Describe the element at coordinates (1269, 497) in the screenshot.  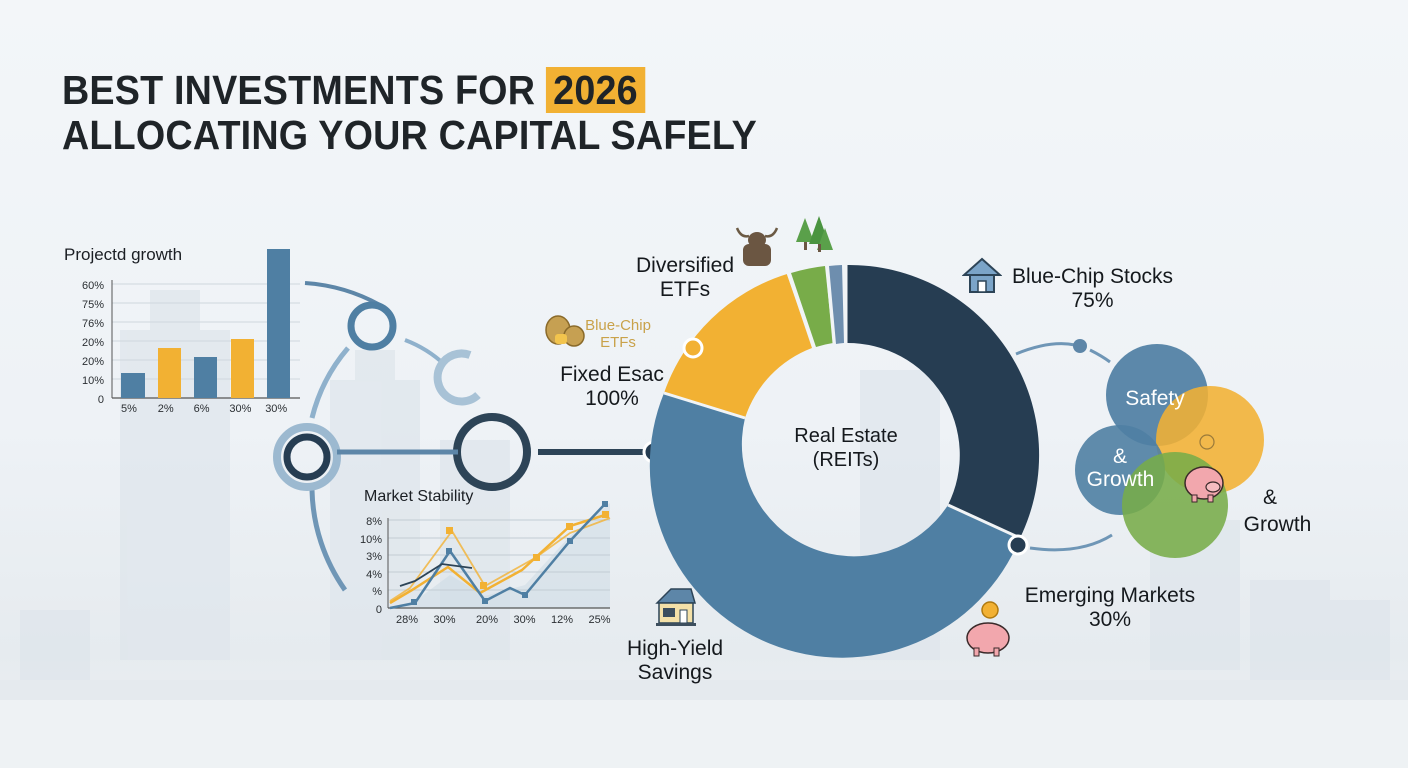
I see `side-label-amp: &` at that location.